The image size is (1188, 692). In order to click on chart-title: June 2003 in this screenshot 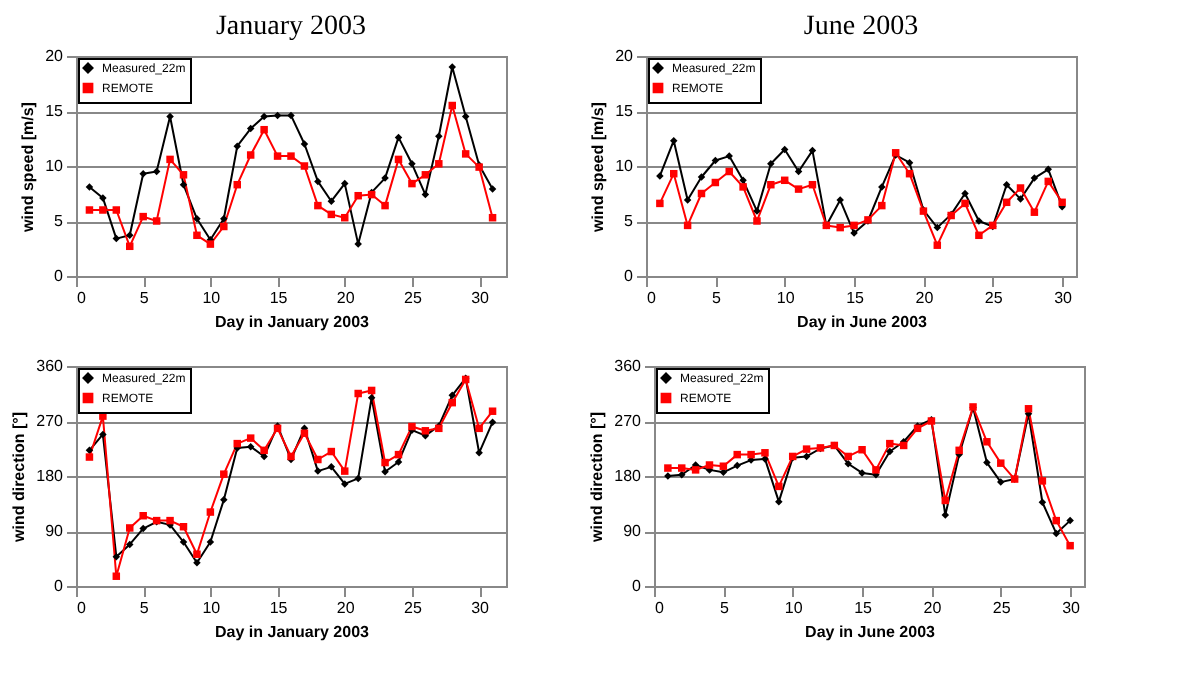, I will do `click(861, 27)`.